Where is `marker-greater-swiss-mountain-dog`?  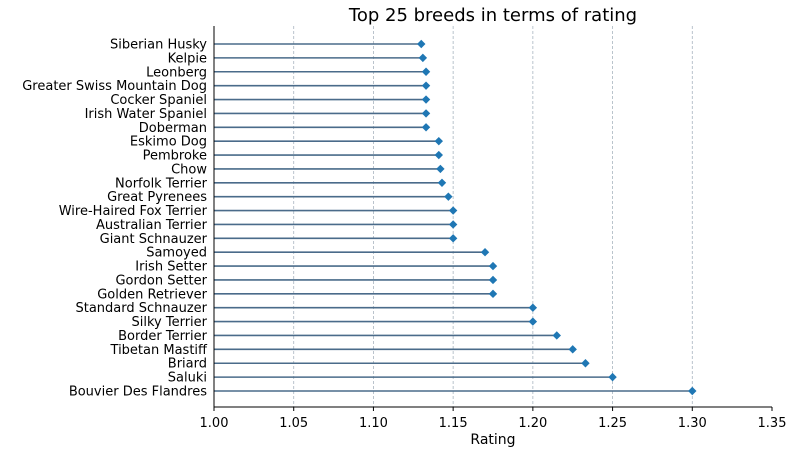
marker-greater-swiss-mountain-dog is located at coordinates (426, 85).